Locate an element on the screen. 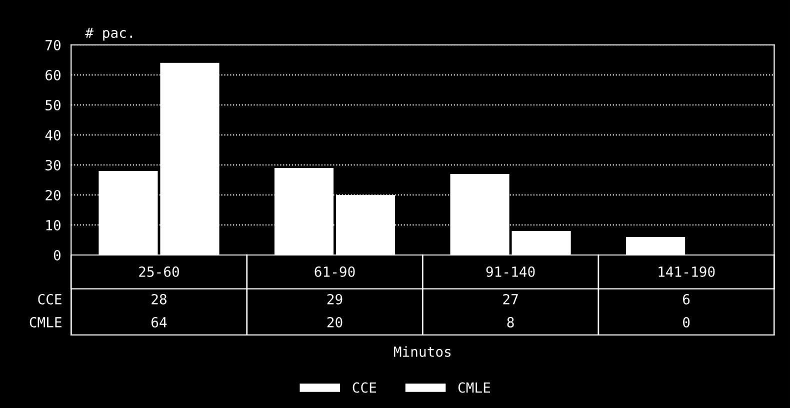 The image size is (790, 408). y-tick-label: 50 is located at coordinates (53, 105).